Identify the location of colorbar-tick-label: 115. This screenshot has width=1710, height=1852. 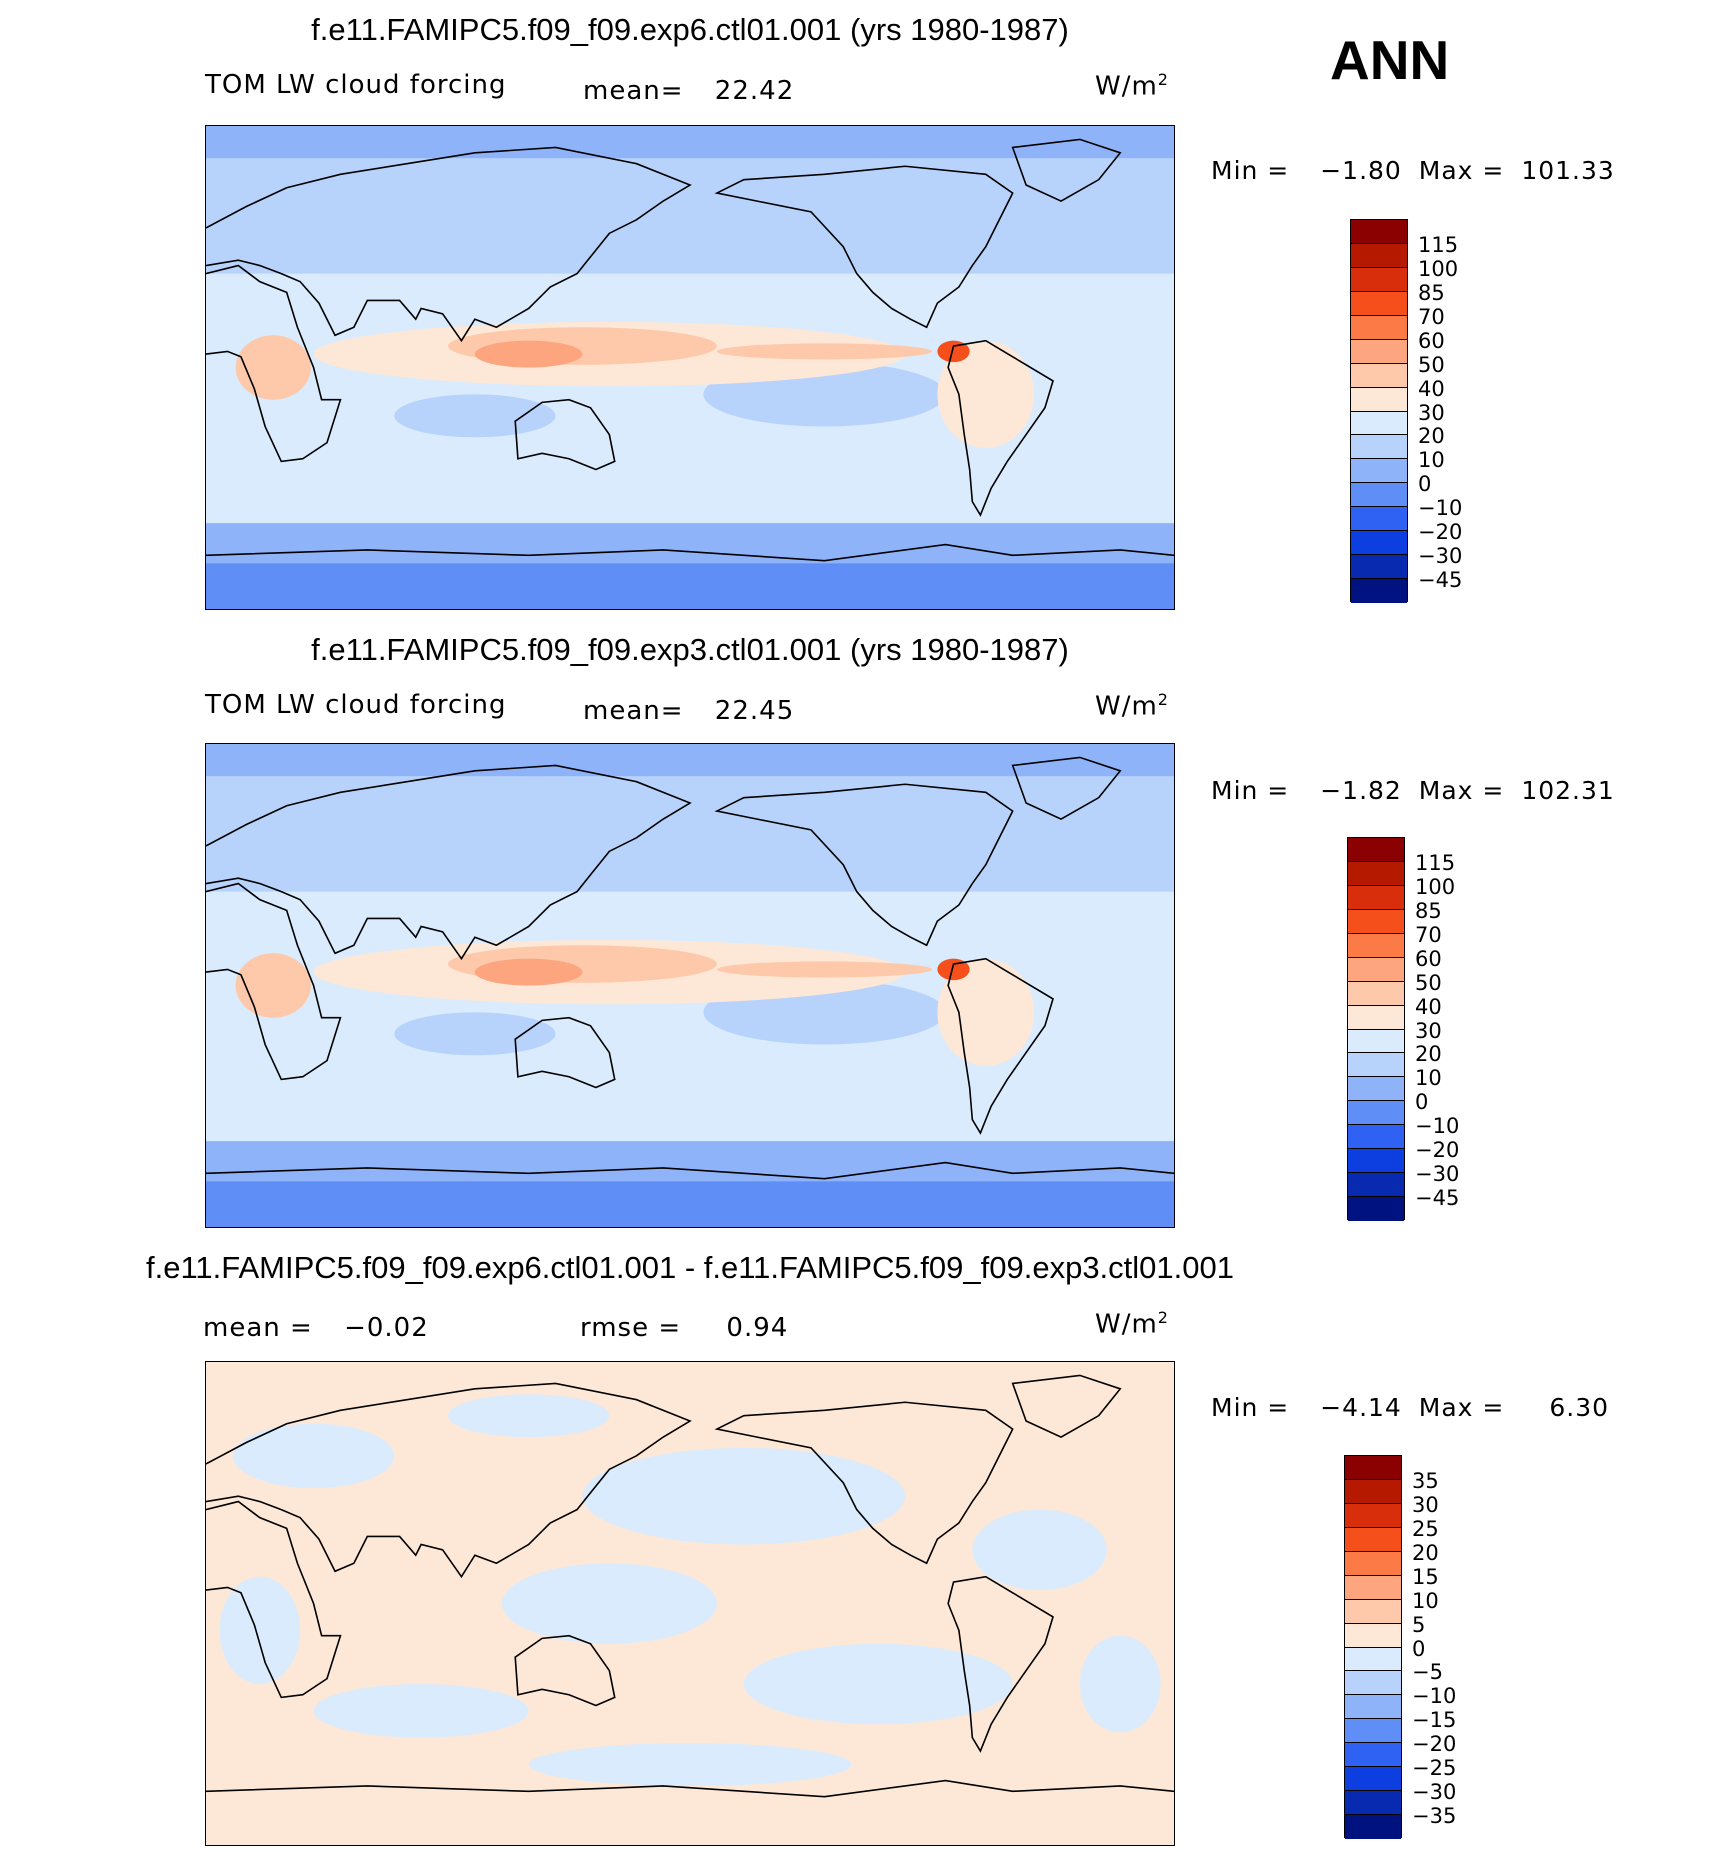
(1435, 862).